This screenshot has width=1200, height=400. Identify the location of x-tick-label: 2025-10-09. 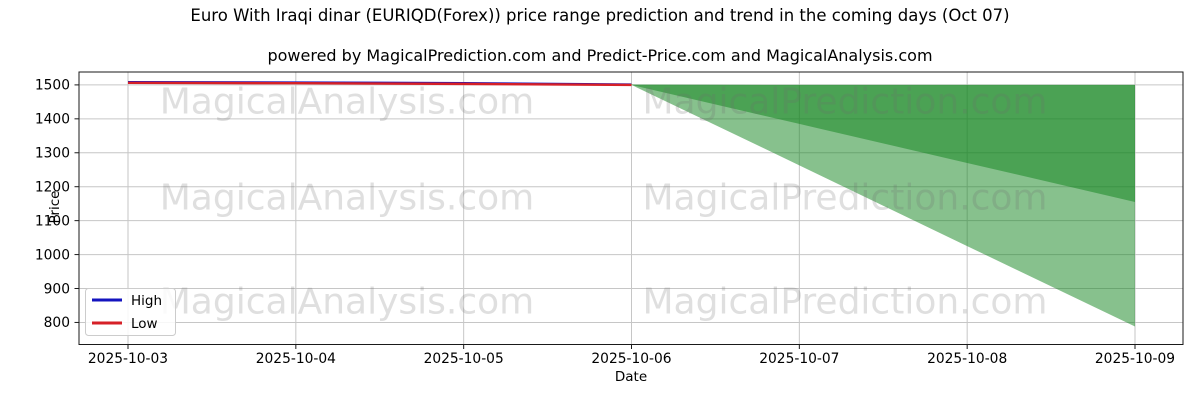
(1135, 359).